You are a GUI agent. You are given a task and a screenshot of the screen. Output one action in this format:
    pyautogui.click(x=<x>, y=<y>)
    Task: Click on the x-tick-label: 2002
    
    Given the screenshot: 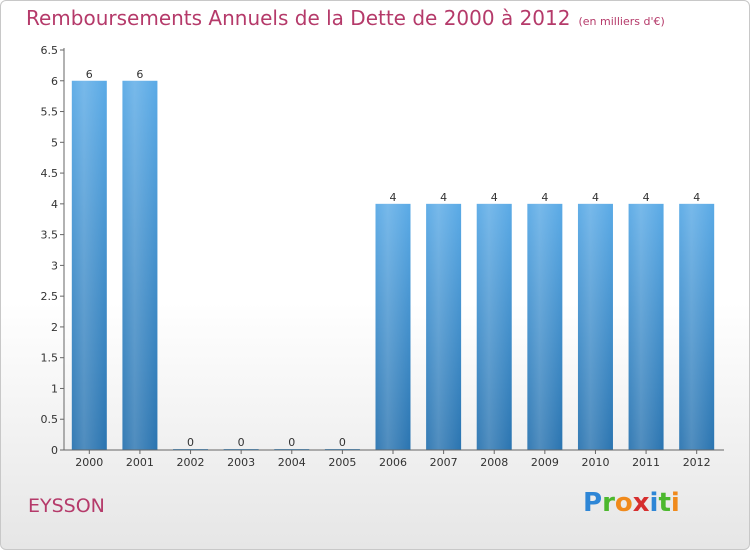 What is the action you would take?
    pyautogui.click(x=191, y=462)
    